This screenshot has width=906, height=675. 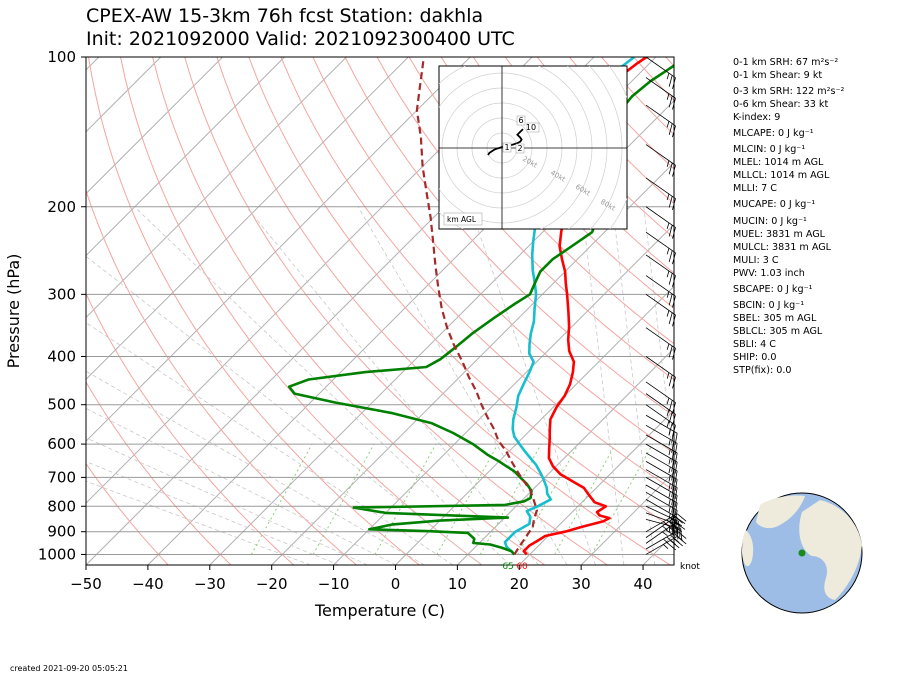 I want to click on created-timestamp: created 2021-09-20 05:05:21, so click(x=69, y=668).